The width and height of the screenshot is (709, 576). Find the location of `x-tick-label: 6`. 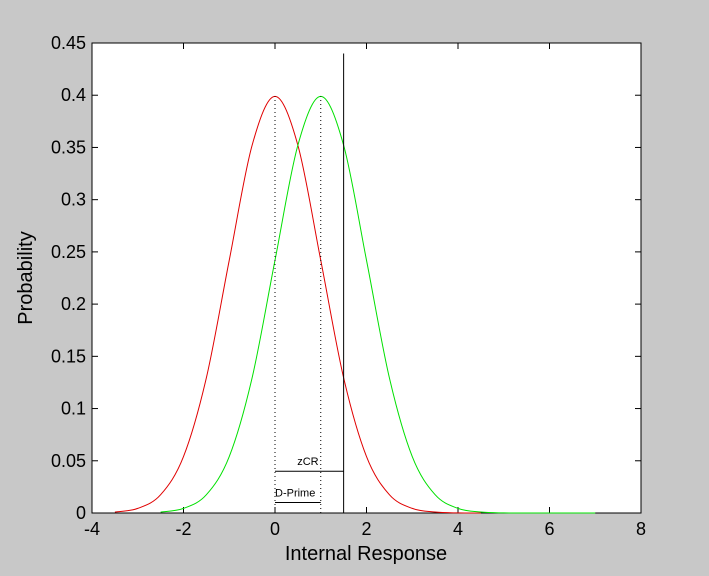

x-tick-label: 6 is located at coordinates (549, 529).